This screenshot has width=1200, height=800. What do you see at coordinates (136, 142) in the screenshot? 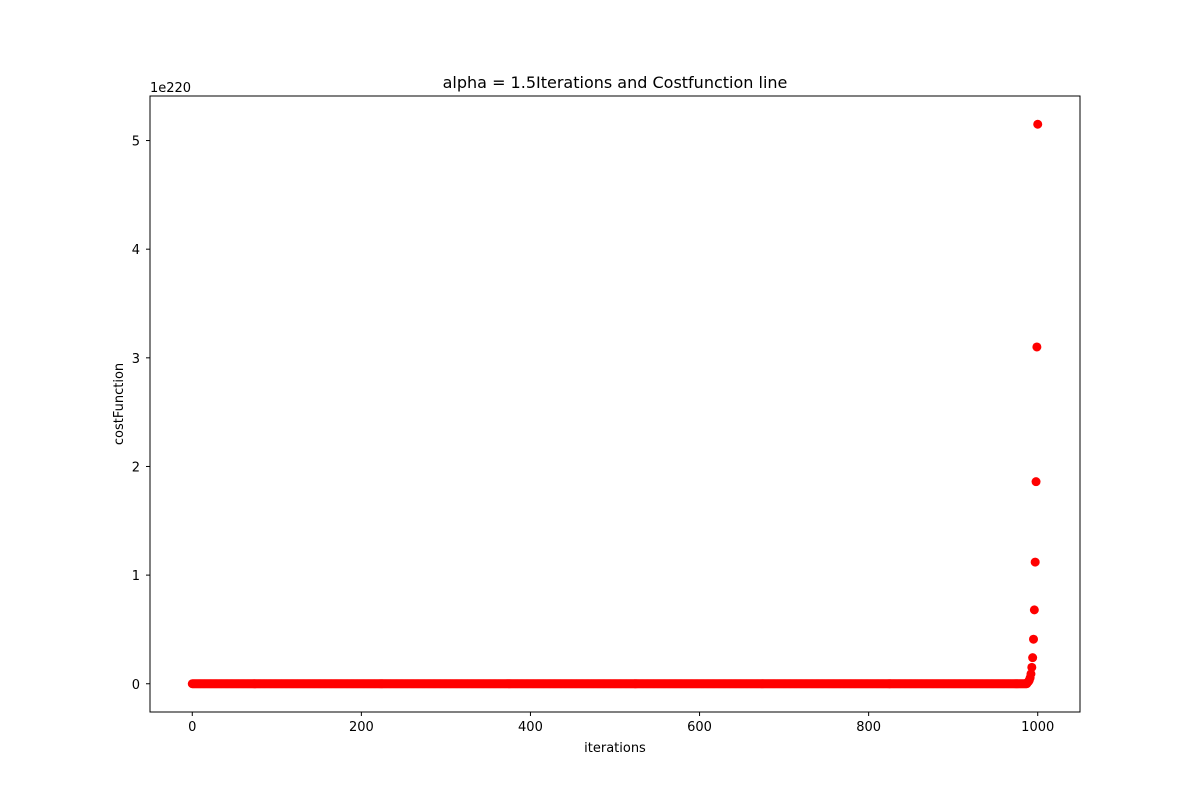
I see `y-tick-label: 5` at bounding box center [136, 142].